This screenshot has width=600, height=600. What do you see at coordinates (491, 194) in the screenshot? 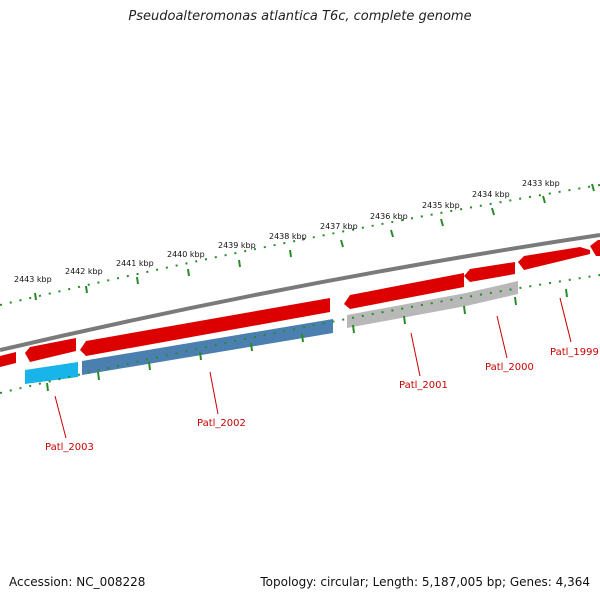
I see `kbp-label: 2434 kbp` at bounding box center [491, 194].